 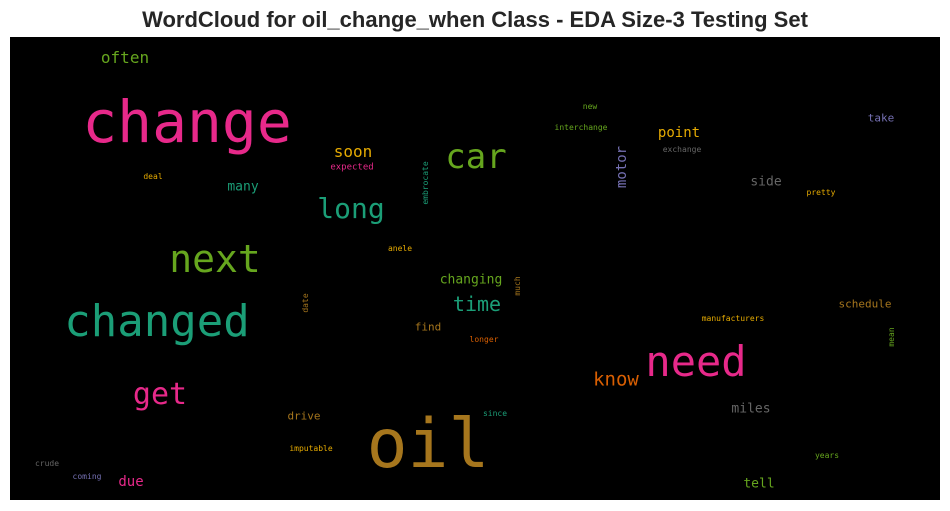 What do you see at coordinates (821, 192) in the screenshot?
I see `word-pretty: pretty` at bounding box center [821, 192].